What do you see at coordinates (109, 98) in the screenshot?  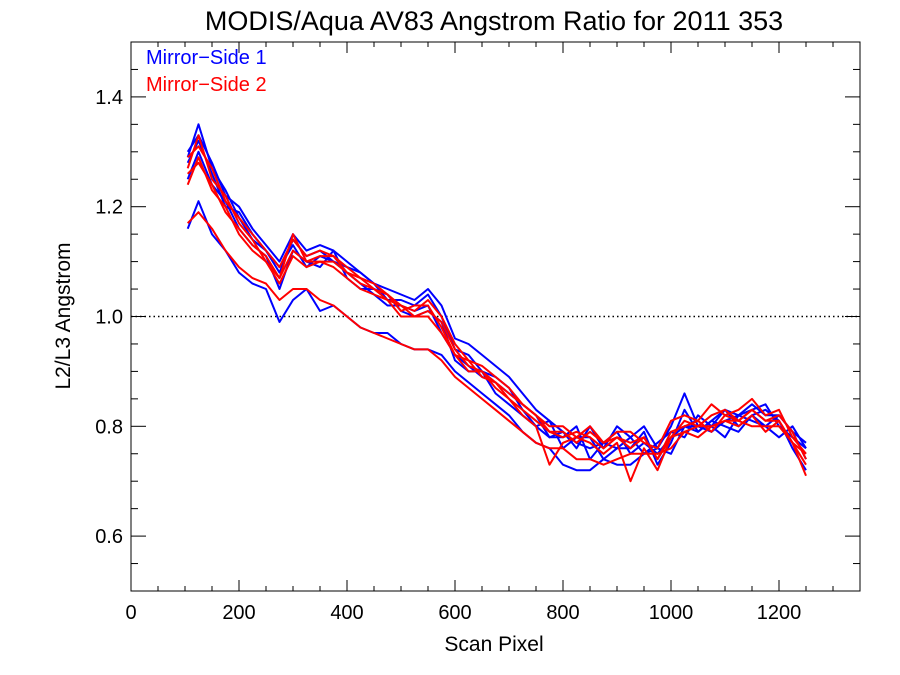 I see `y-tick-label: 1.4` at bounding box center [109, 98].